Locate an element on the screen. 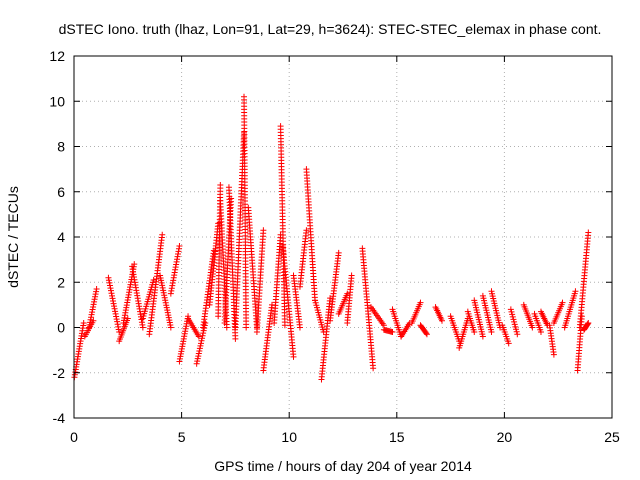 This screenshot has width=640, height=480. y-tick-label: 2 is located at coordinates (61, 282).